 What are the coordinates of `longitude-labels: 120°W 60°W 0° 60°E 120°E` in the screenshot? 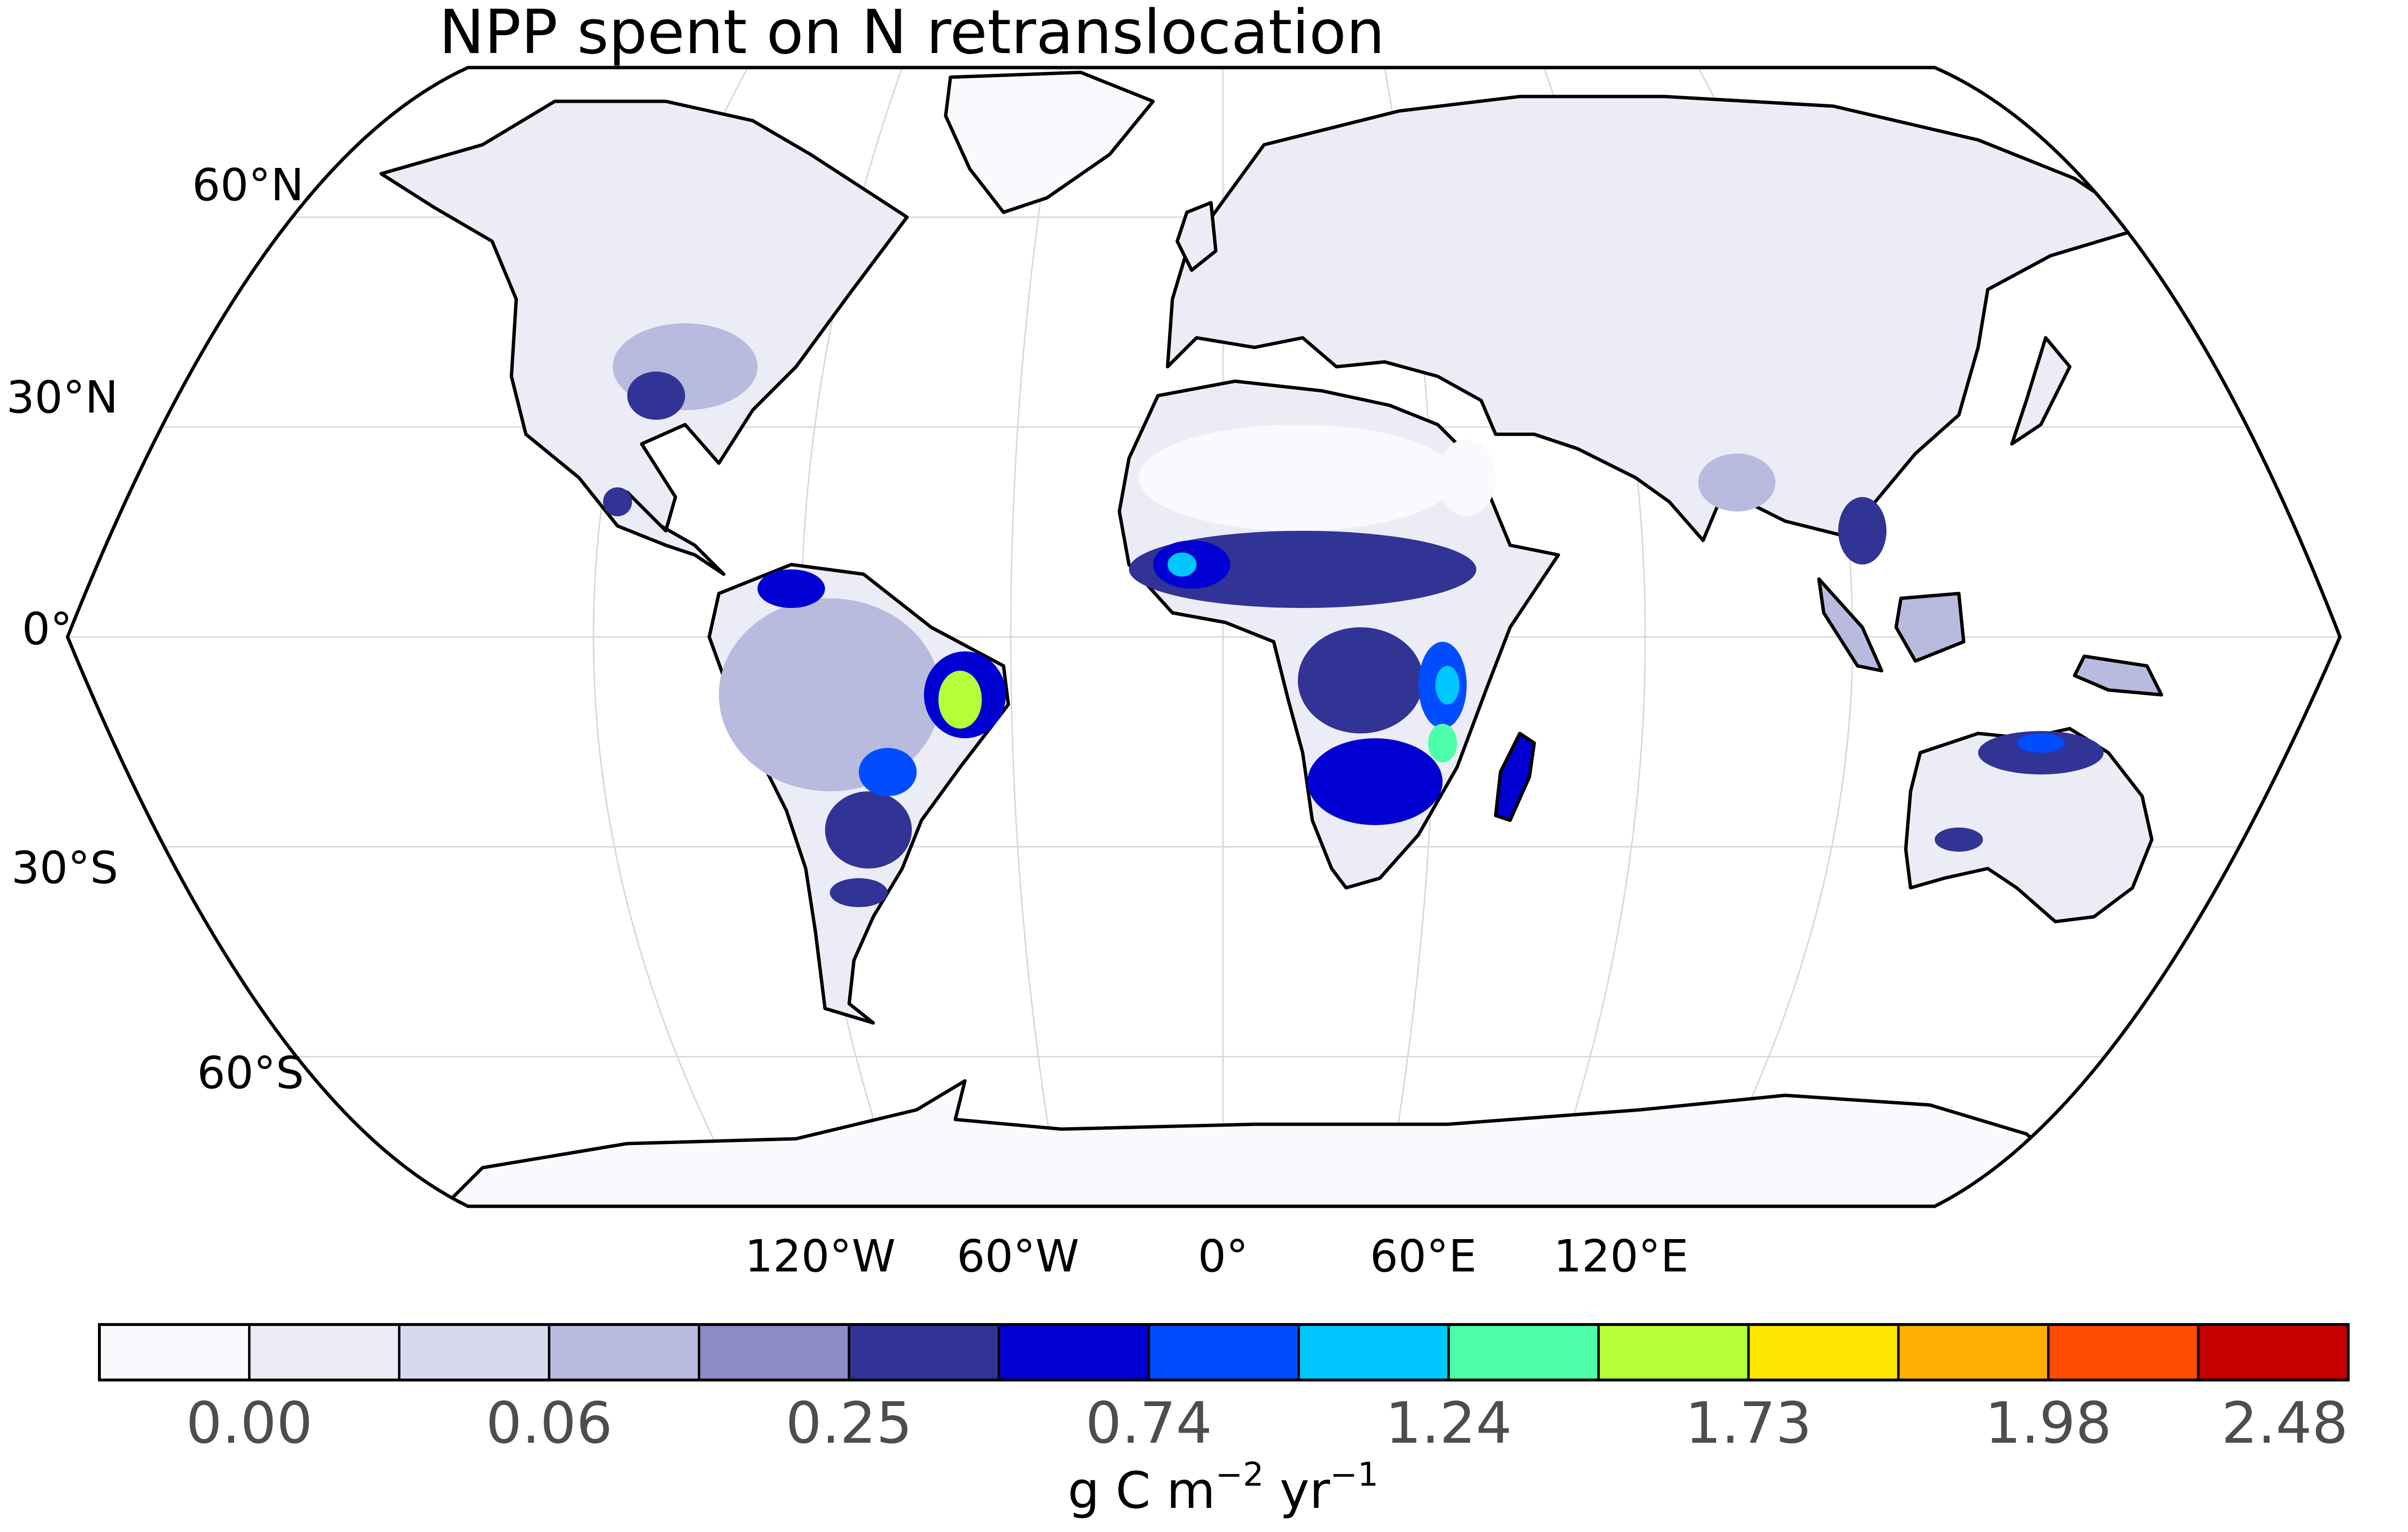 It's located at (1217, 1256).